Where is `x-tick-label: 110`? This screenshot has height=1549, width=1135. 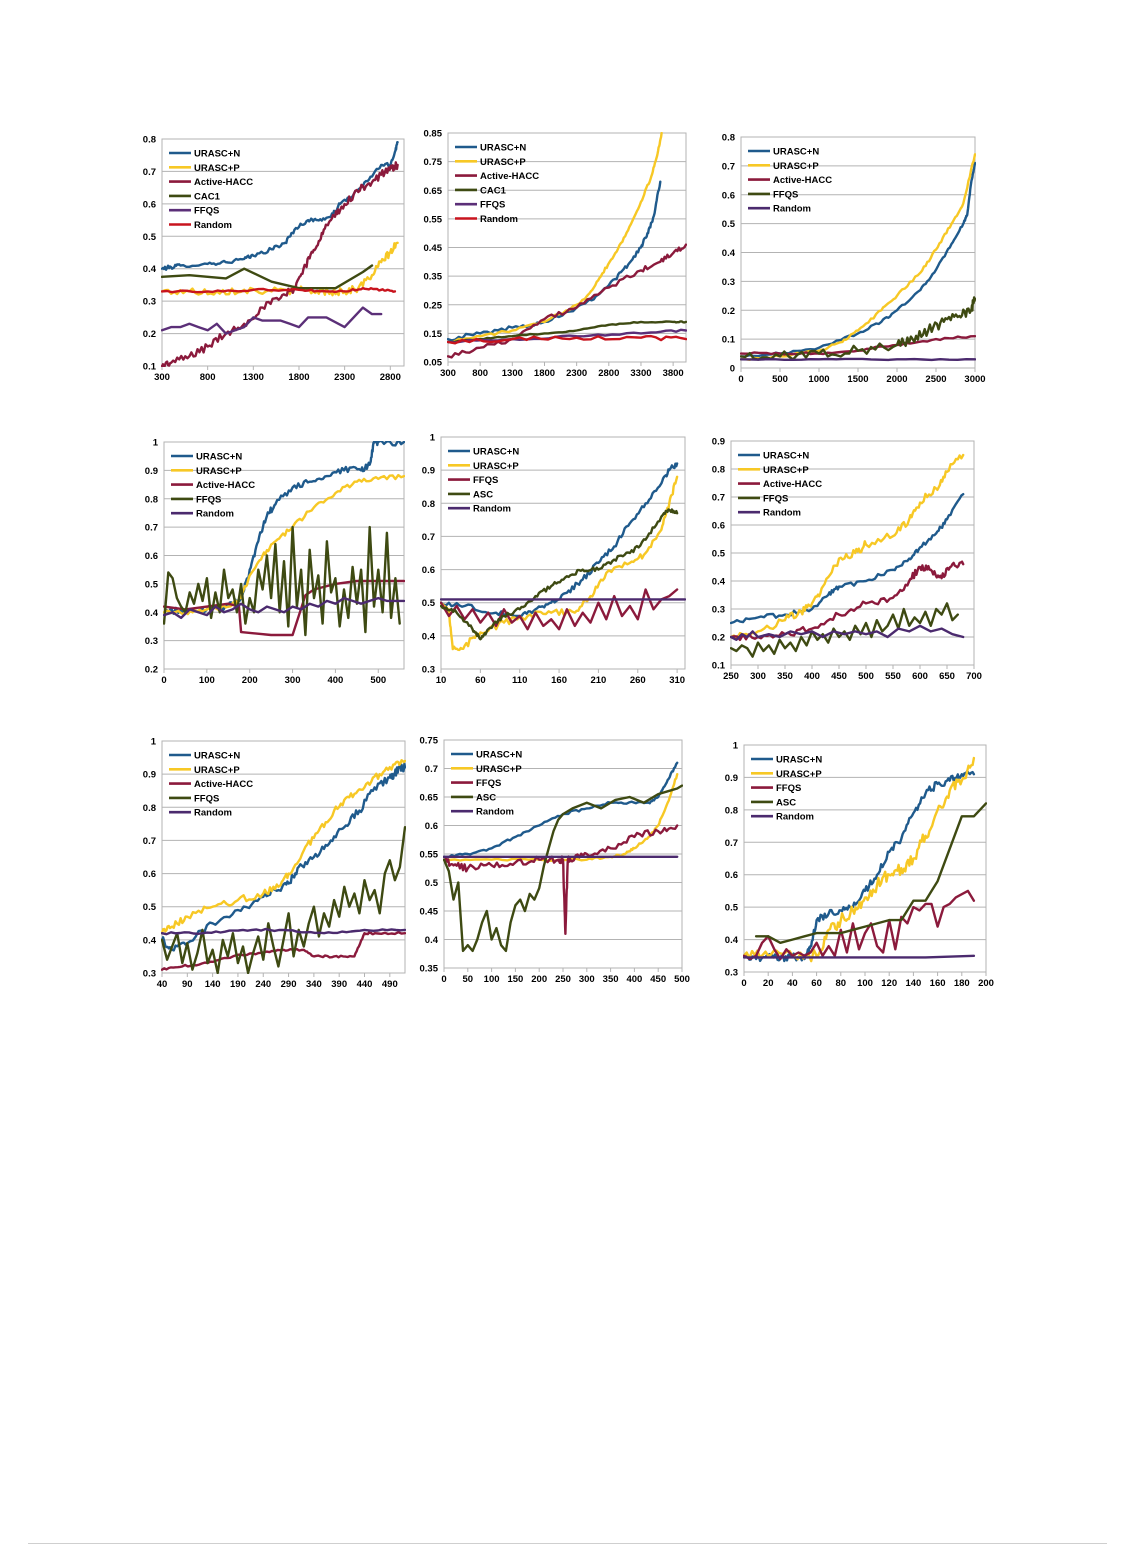 x-tick-label: 110 is located at coordinates (519, 680).